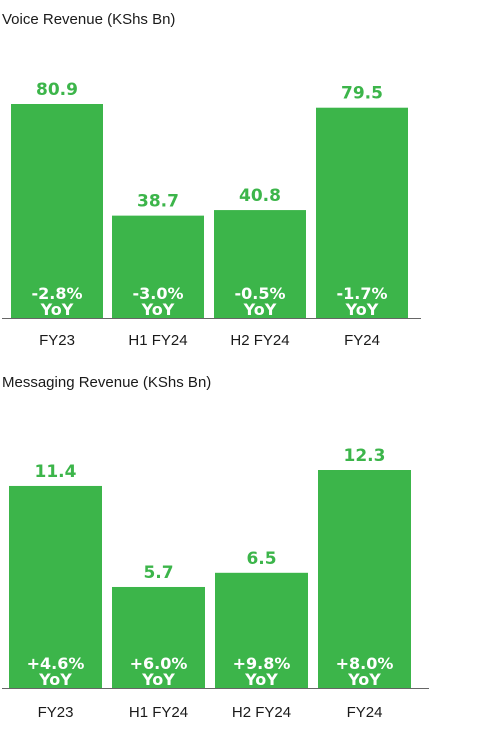 The height and width of the screenshot is (752, 491). What do you see at coordinates (157, 293) in the screenshot?
I see `voice-yoy-change-label: -3.0%` at bounding box center [157, 293].